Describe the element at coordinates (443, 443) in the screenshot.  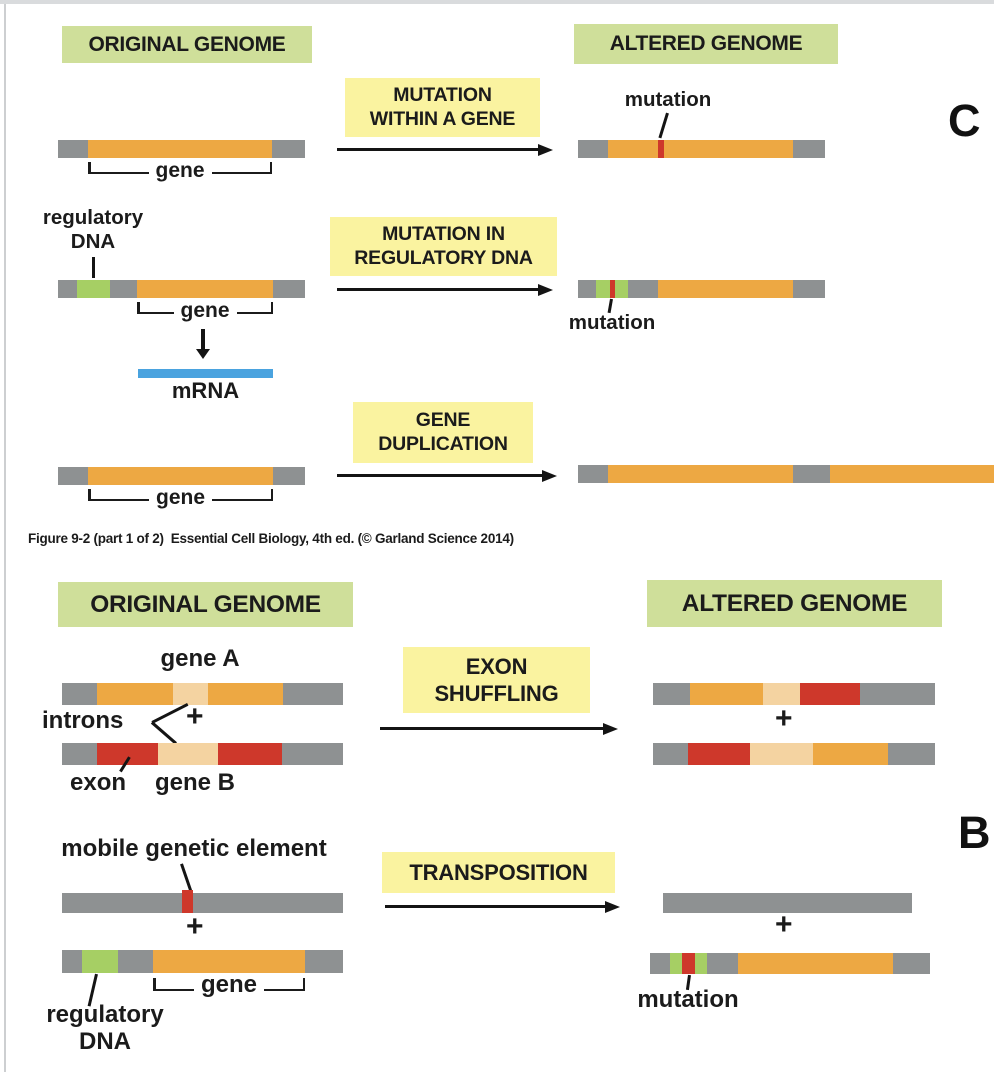
I see `process-line: DUPLICATION` at that location.